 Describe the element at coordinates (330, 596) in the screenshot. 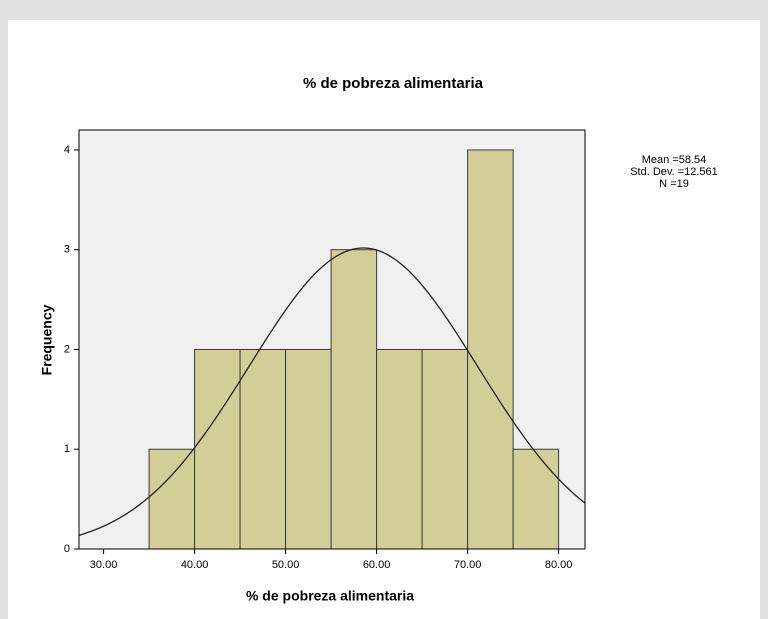

I see `x-axis-title: % de pobreza alimentaria` at that location.